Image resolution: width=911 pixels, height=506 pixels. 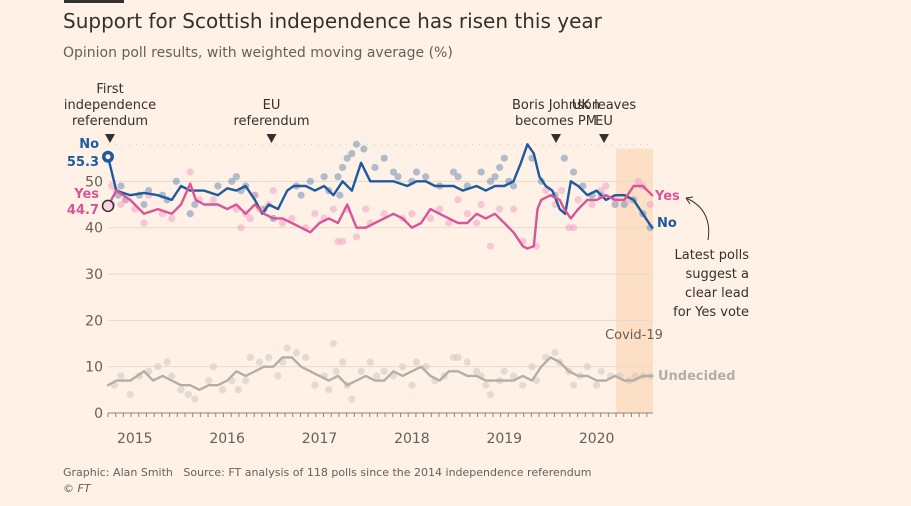 What do you see at coordinates (118, 472) in the screenshot?
I see `footer-graphic-credit: Graphic: Alan Smith` at bounding box center [118, 472].